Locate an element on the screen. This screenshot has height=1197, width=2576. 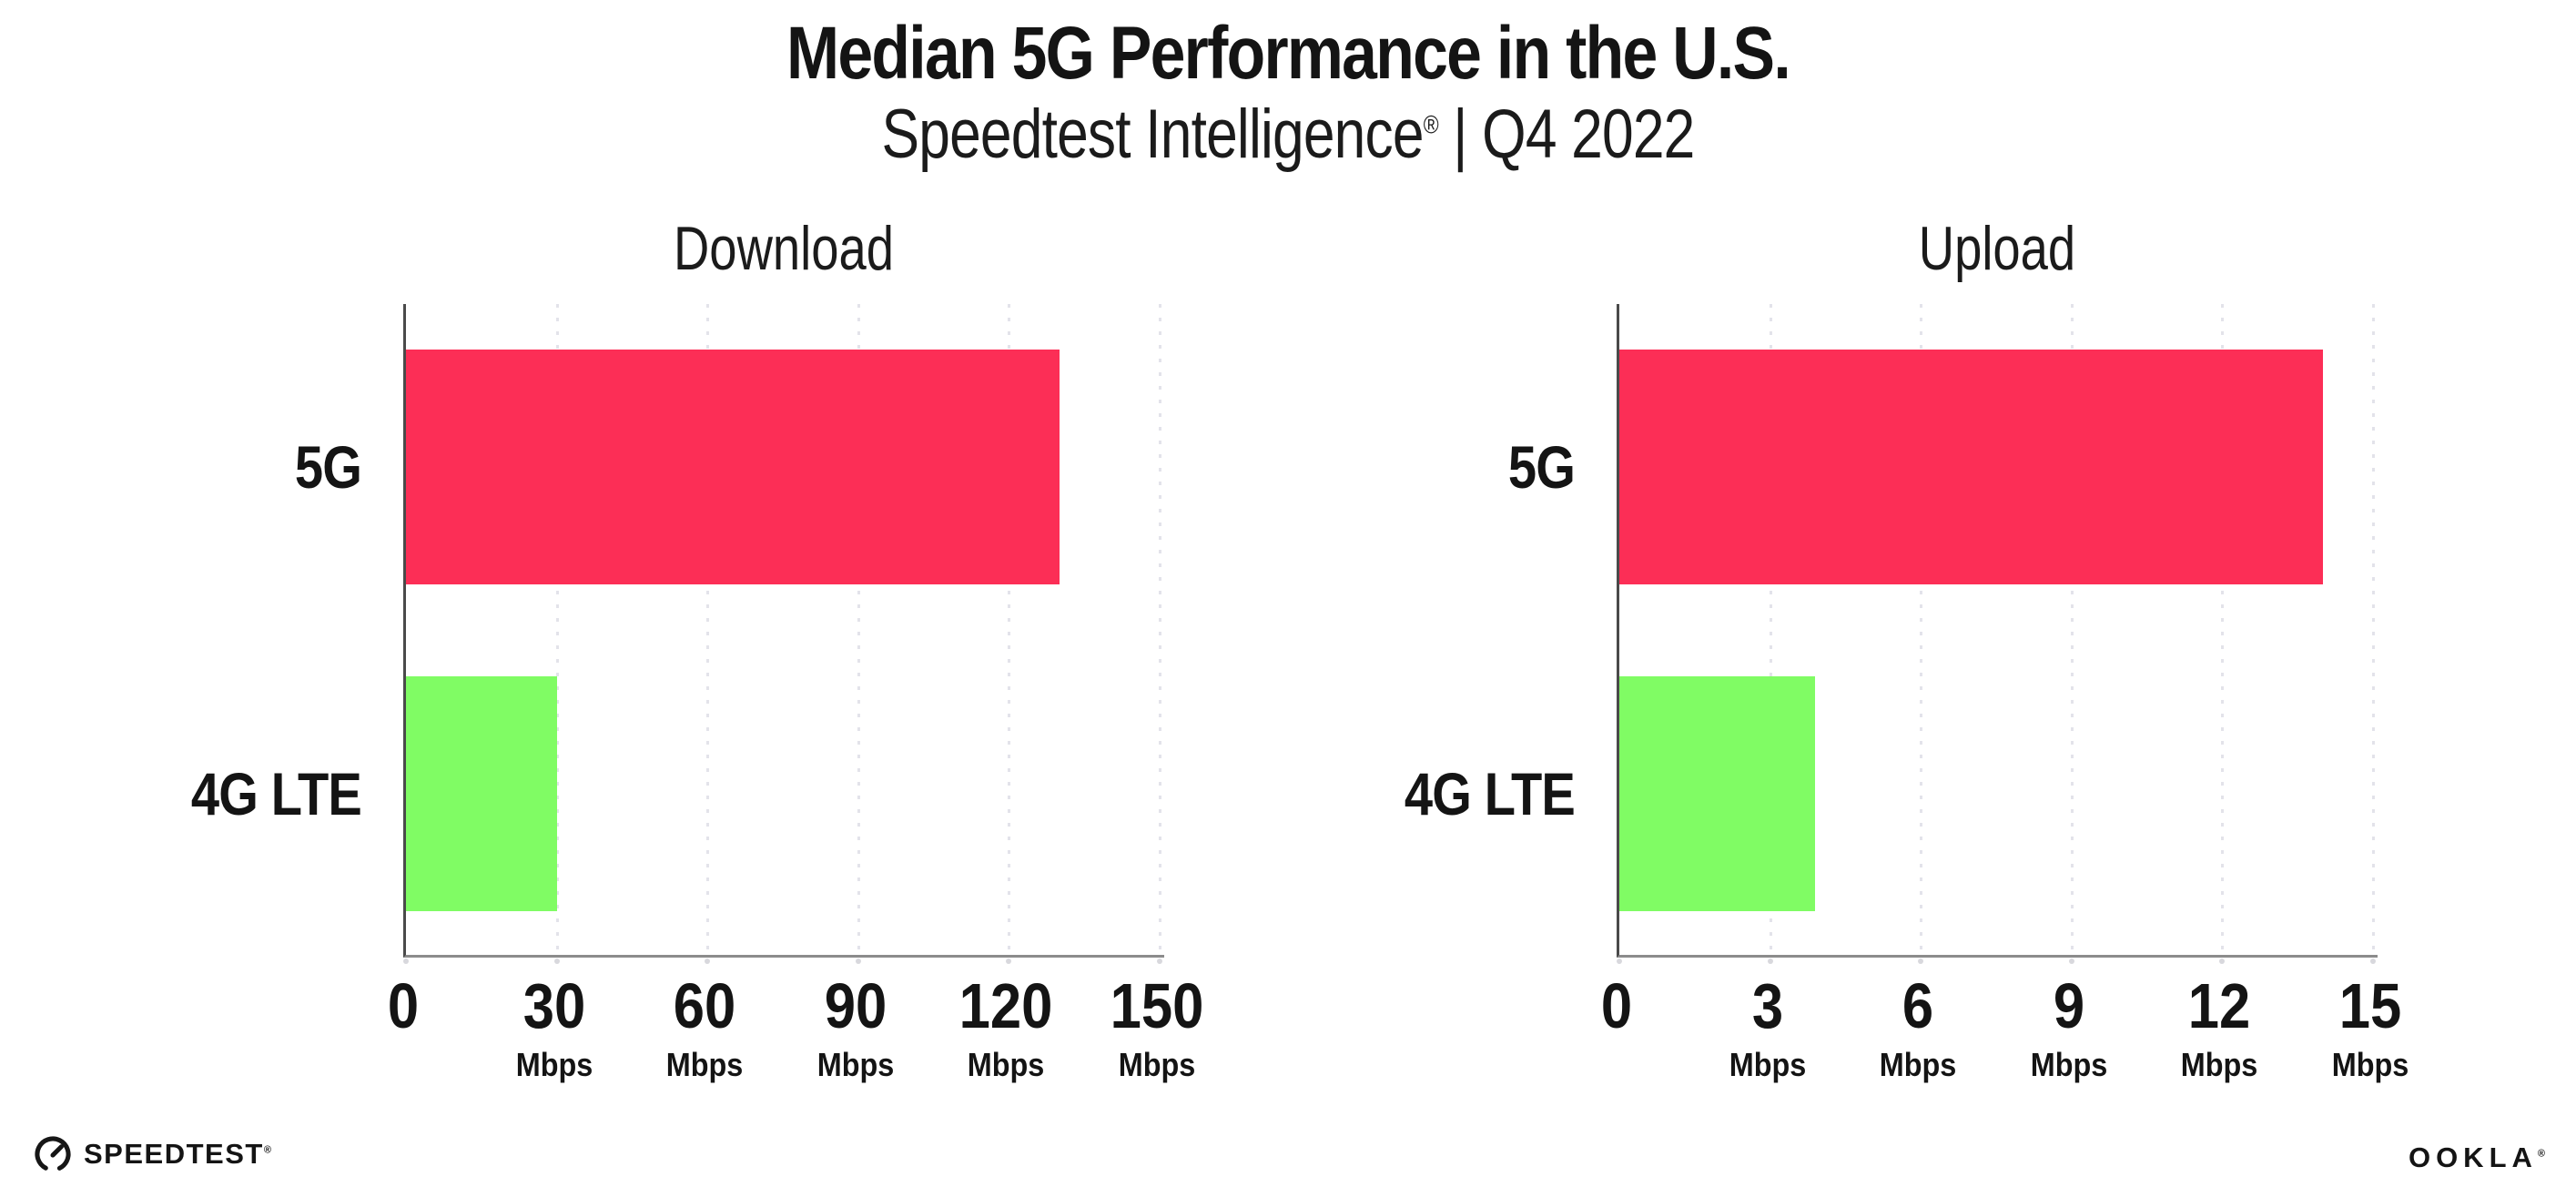
x-tick-value: 6 is located at coordinates (1918, 1005).